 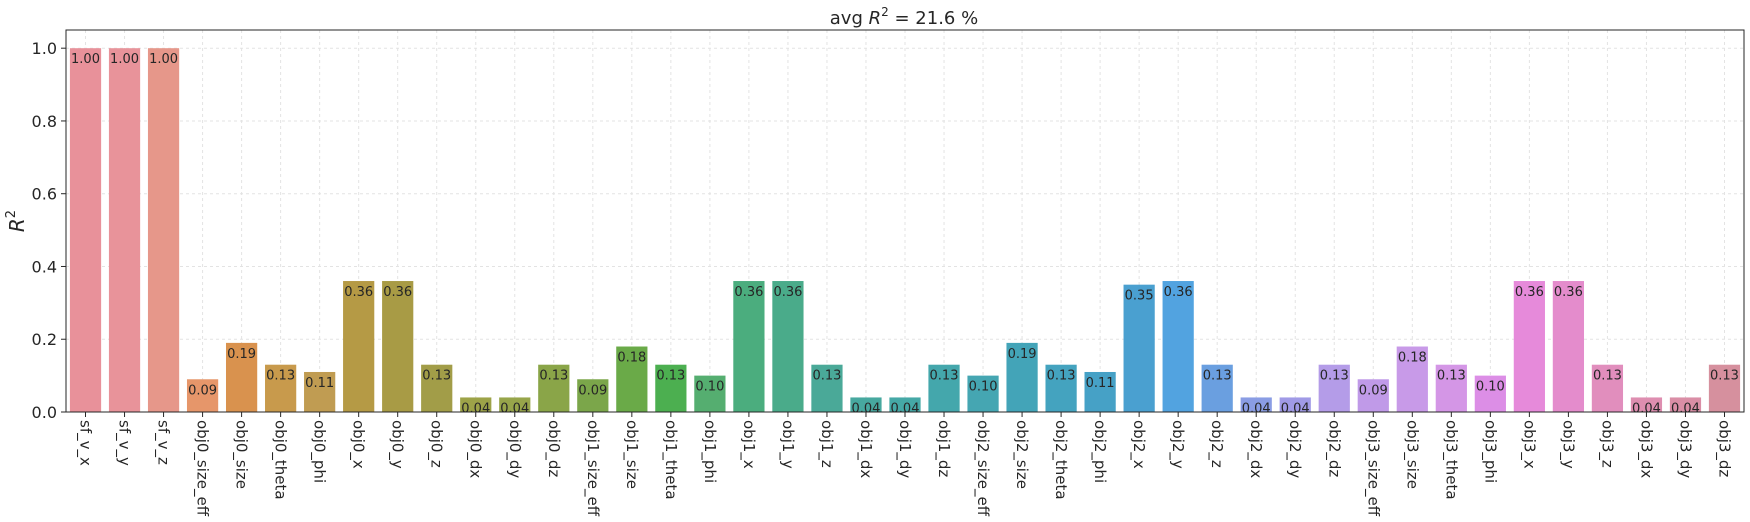 I want to click on x-tick-label: obj0_dx, so click(x=475, y=449).